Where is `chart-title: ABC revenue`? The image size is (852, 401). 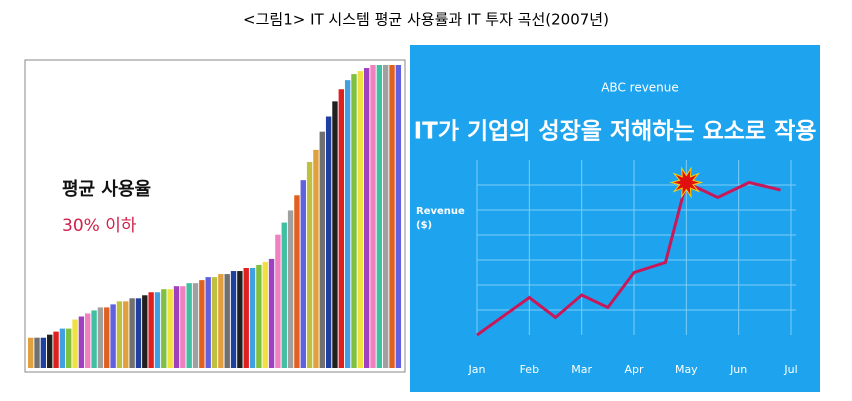
chart-title: ABC revenue is located at coordinates (640, 88).